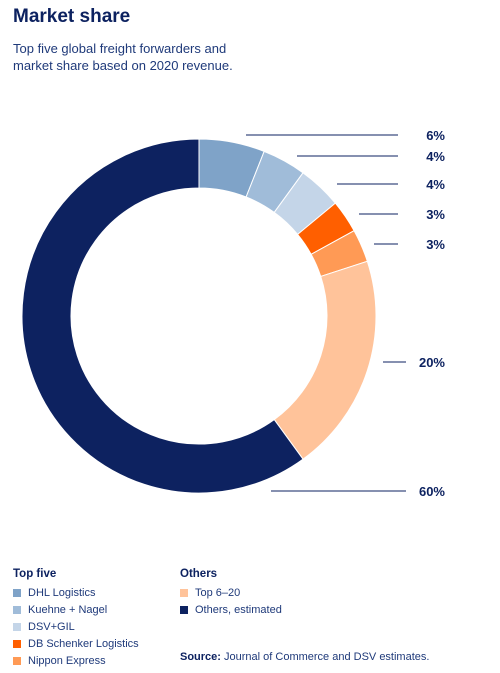 The width and height of the screenshot is (500, 673). I want to click on legend-item: DSV+GIL, so click(76, 626).